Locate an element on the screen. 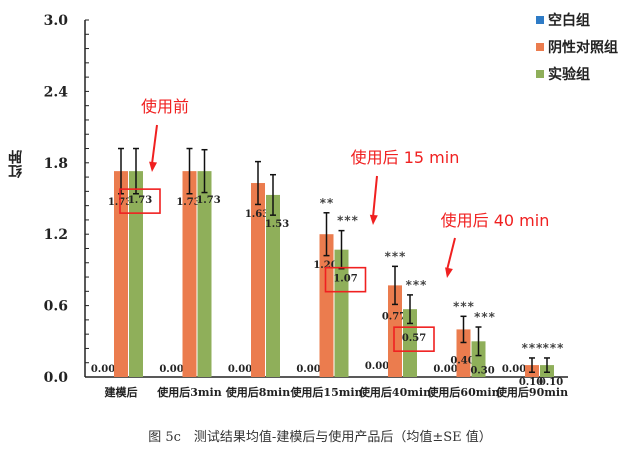 The image size is (640, 452). x-category-label: 建模后 is located at coordinates (121, 392).